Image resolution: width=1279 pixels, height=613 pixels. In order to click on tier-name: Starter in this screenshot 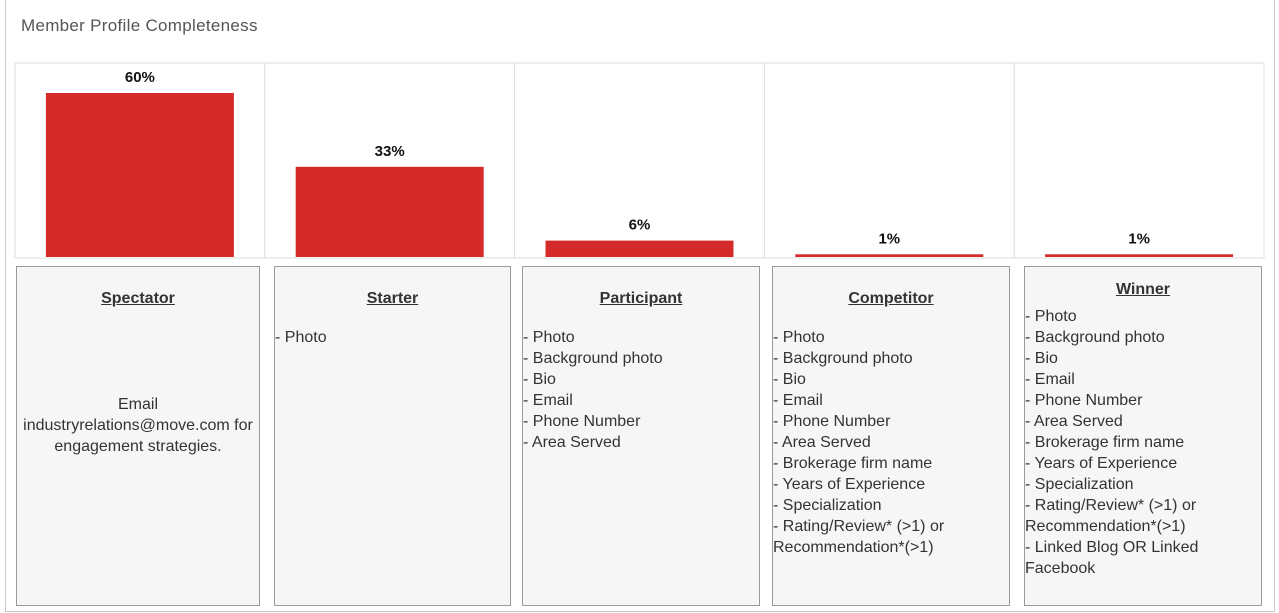, I will do `click(392, 298)`.